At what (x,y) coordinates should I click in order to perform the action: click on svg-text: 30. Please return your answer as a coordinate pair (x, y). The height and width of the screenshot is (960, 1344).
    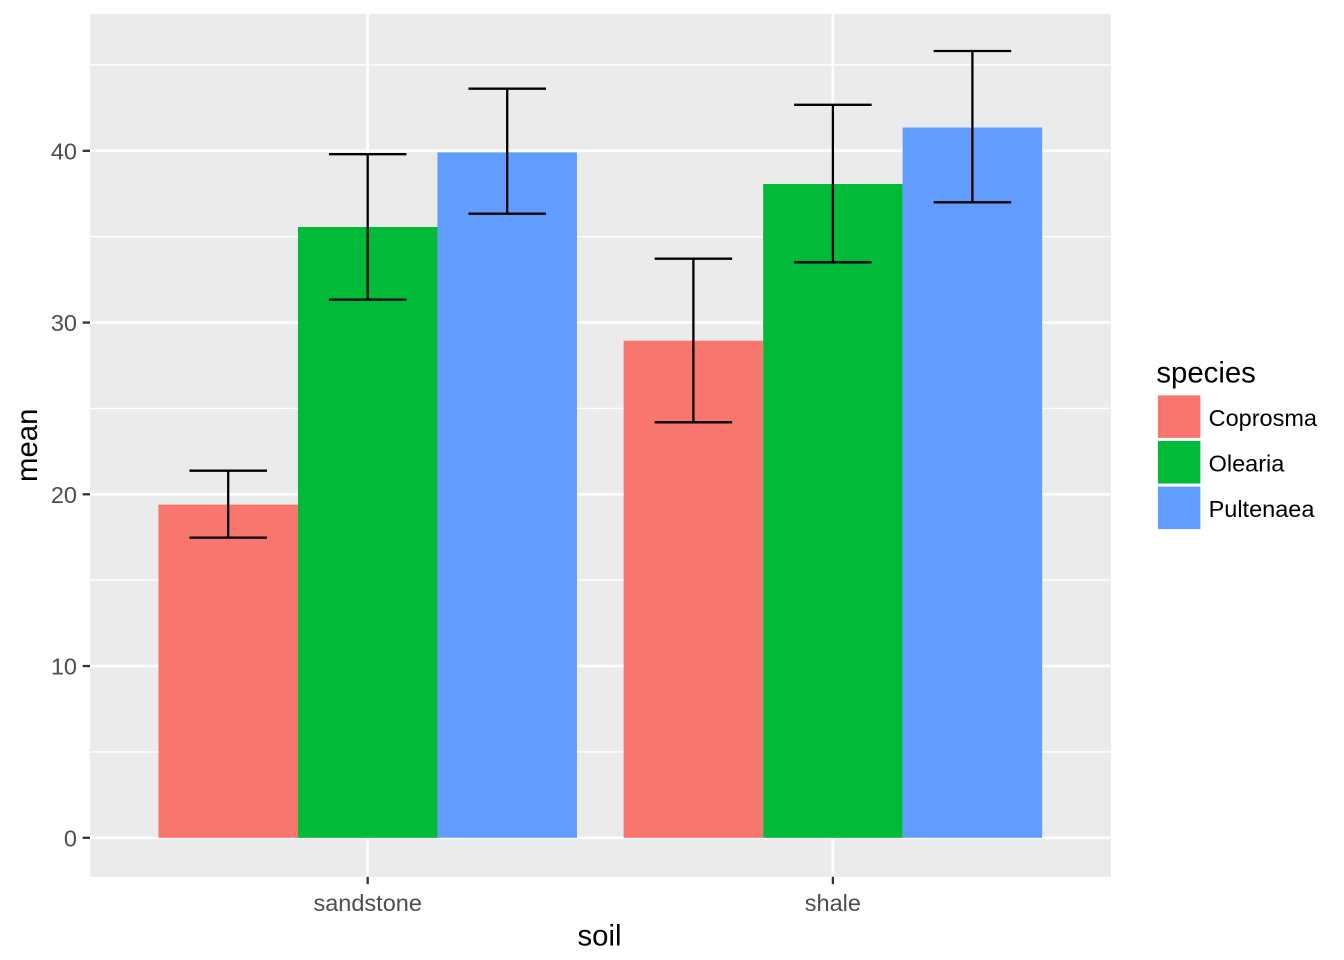
    Looking at the image, I should click on (64, 323).